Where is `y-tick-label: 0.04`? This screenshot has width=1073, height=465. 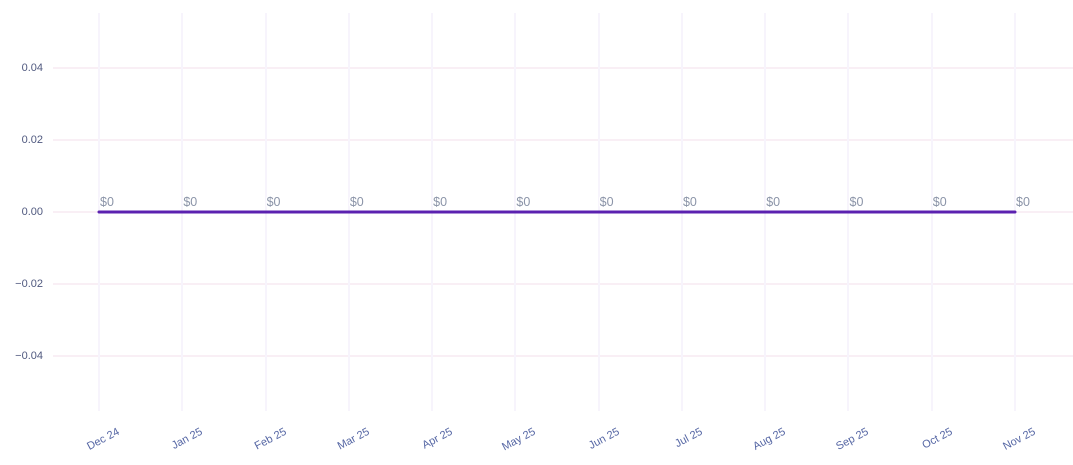
y-tick-label: 0.04 is located at coordinates (32, 68).